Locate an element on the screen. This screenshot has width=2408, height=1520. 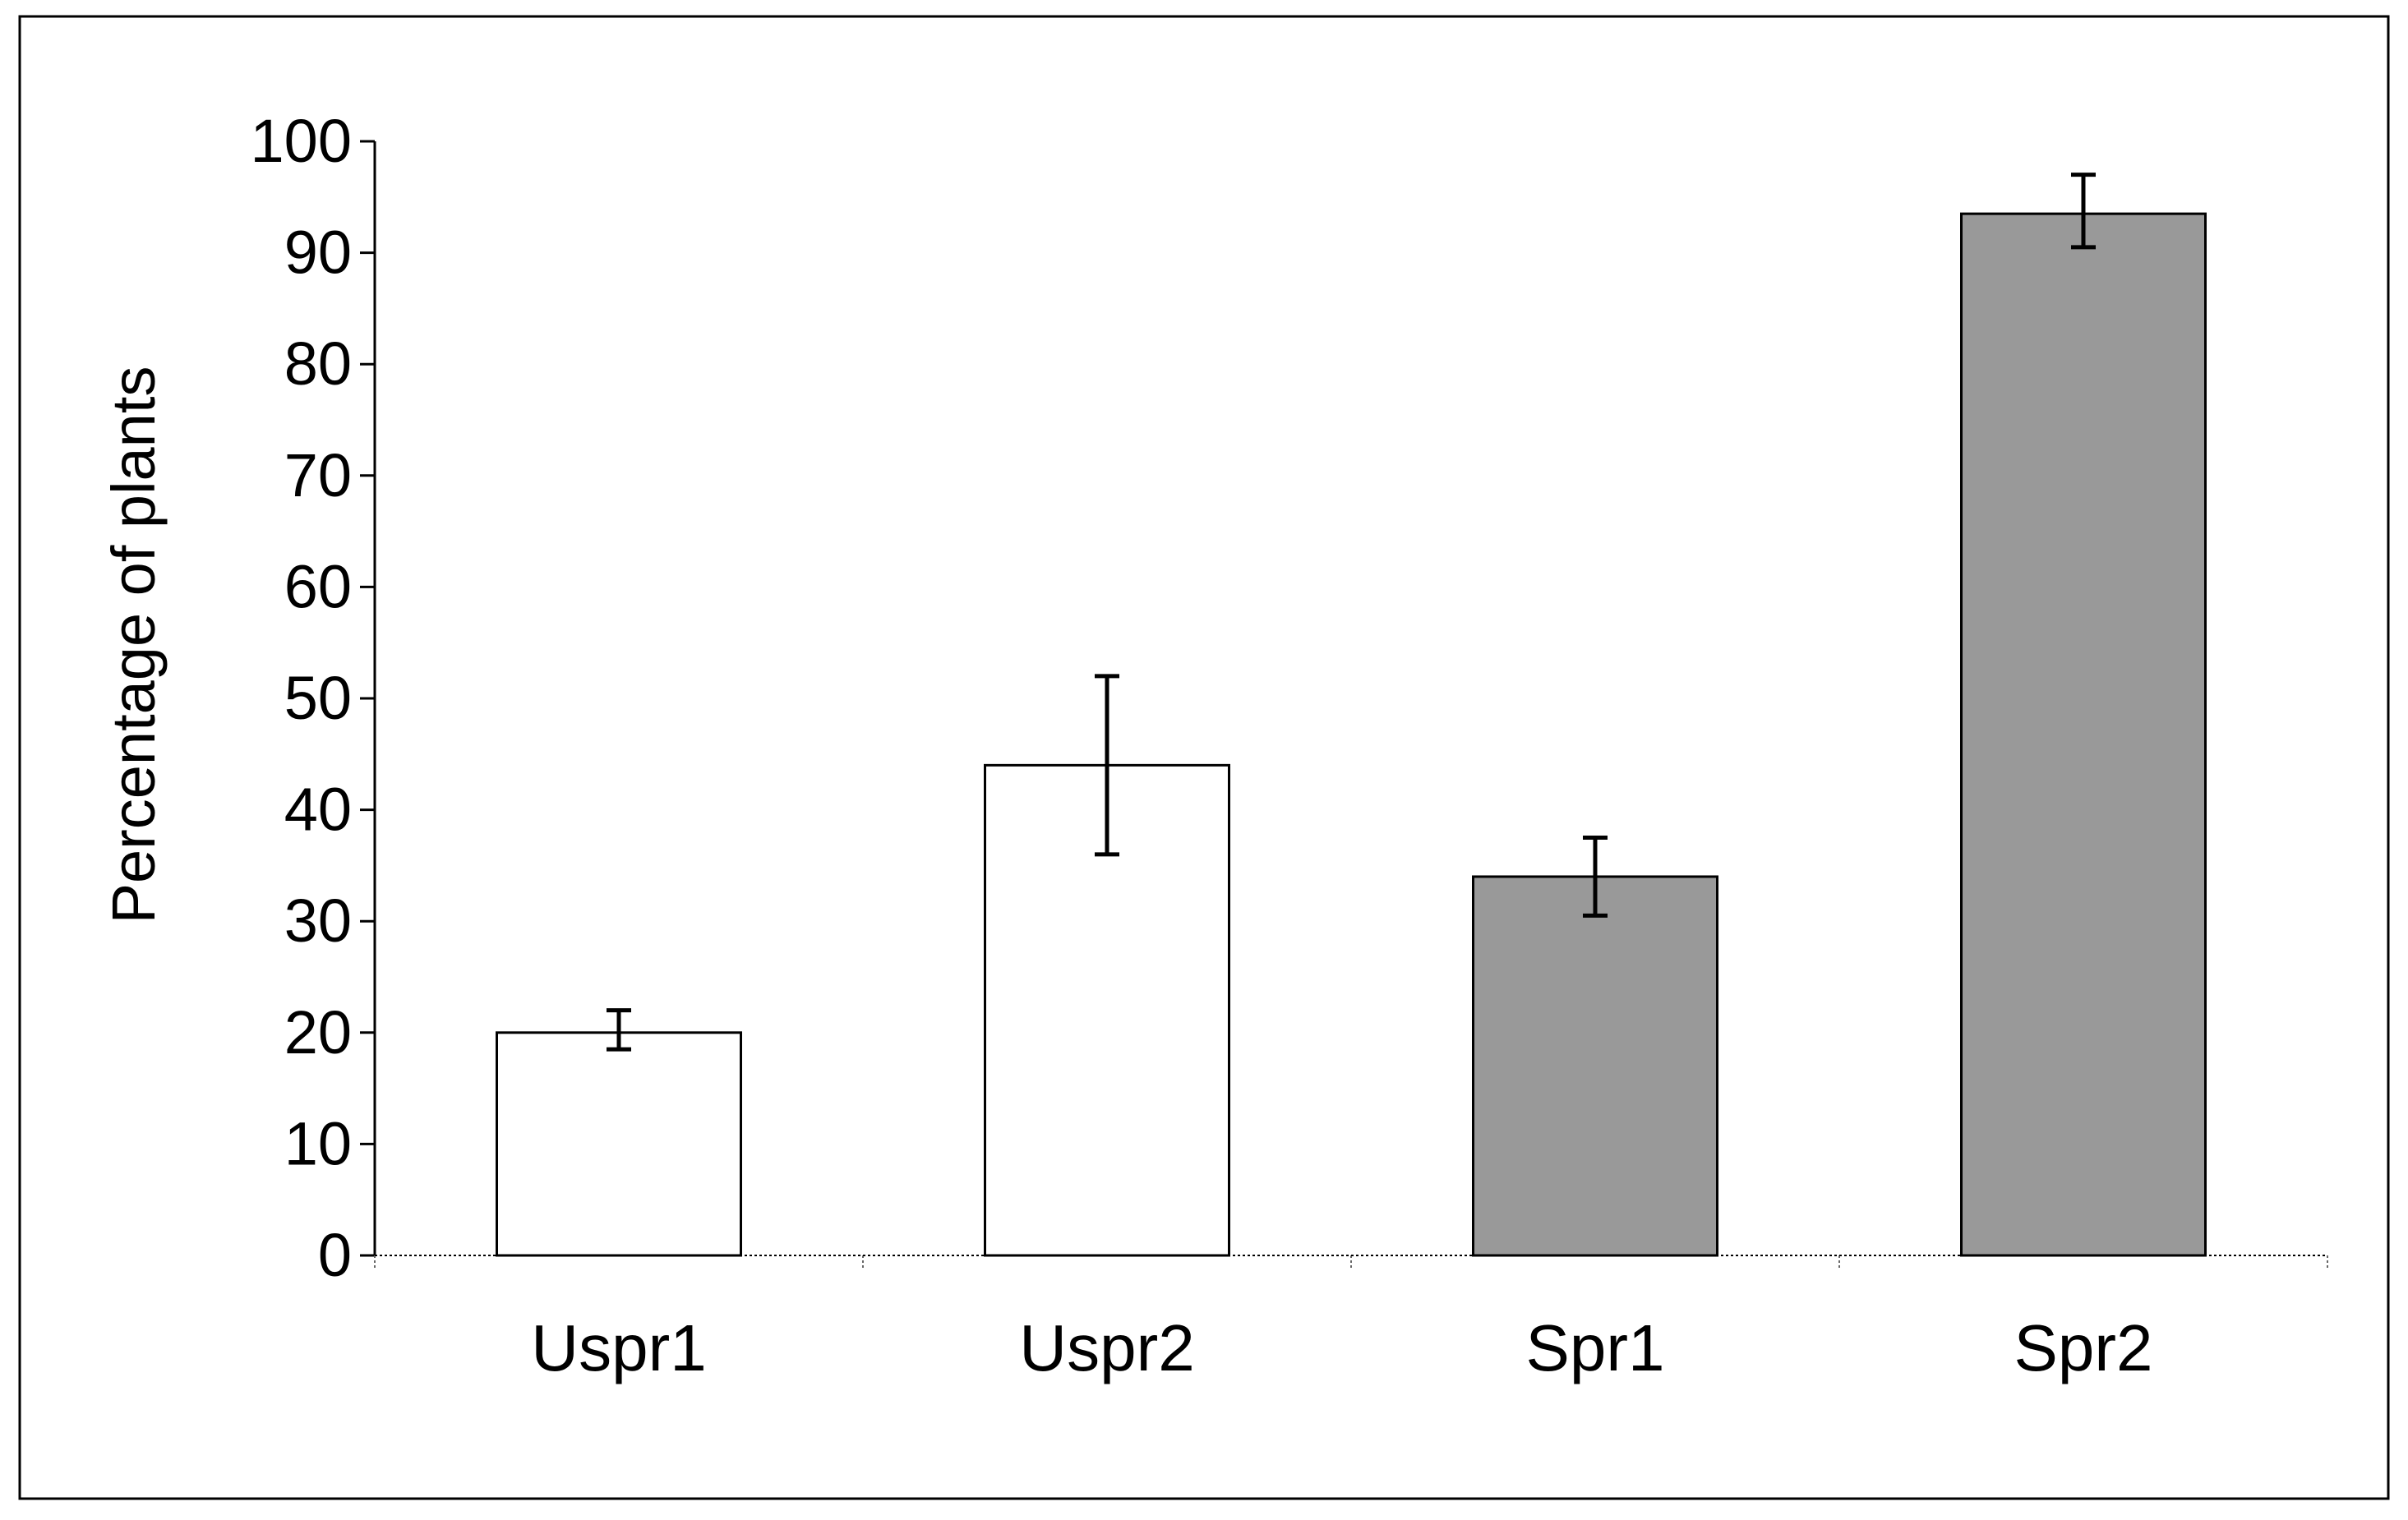
y-axis-label: Percentage of plants is located at coordinates (133, 645).